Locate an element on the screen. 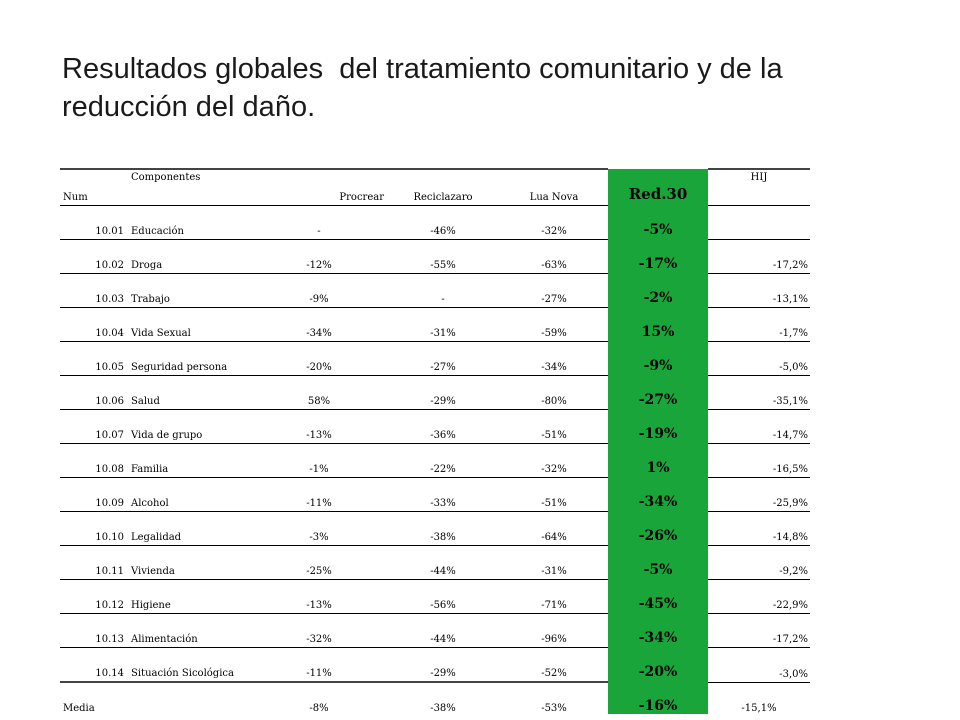  reciclazaro-value: -22% is located at coordinates (443, 460).